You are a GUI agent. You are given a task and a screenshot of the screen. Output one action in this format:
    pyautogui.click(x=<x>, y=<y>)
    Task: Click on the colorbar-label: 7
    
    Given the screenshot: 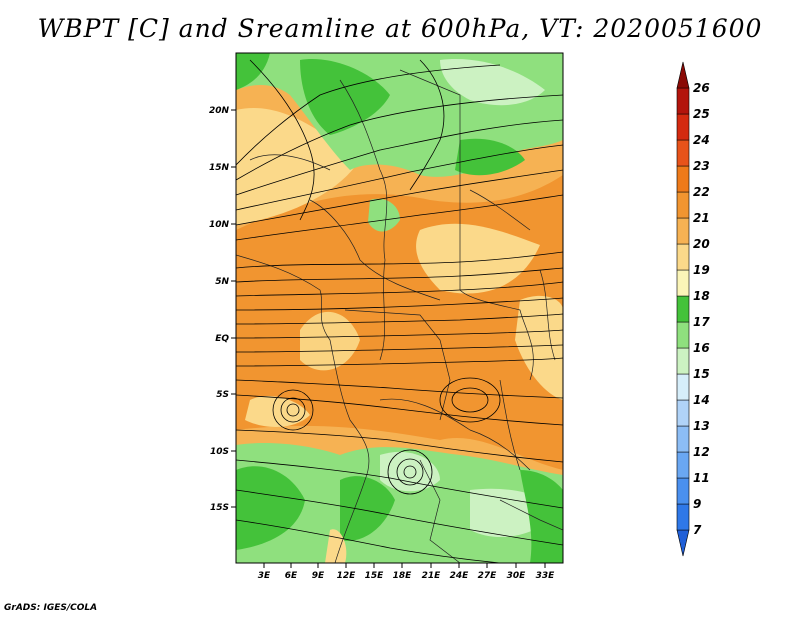 What is the action you would take?
    pyautogui.click(x=697, y=530)
    